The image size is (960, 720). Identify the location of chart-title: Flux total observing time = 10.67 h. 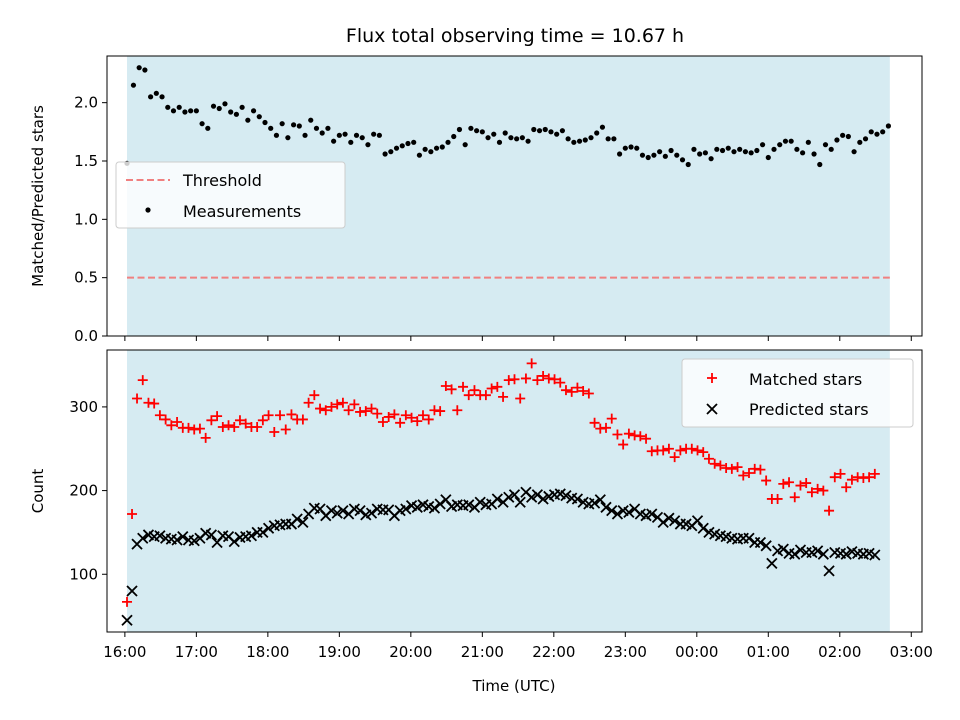
(515, 36).